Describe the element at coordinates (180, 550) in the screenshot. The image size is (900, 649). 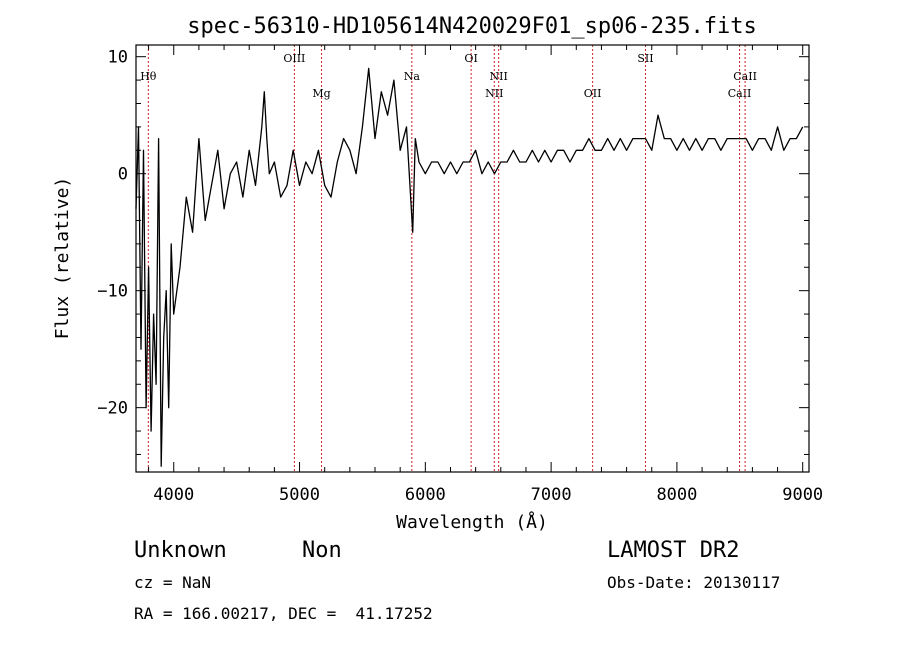
I see `object-class: Unknown` at that location.